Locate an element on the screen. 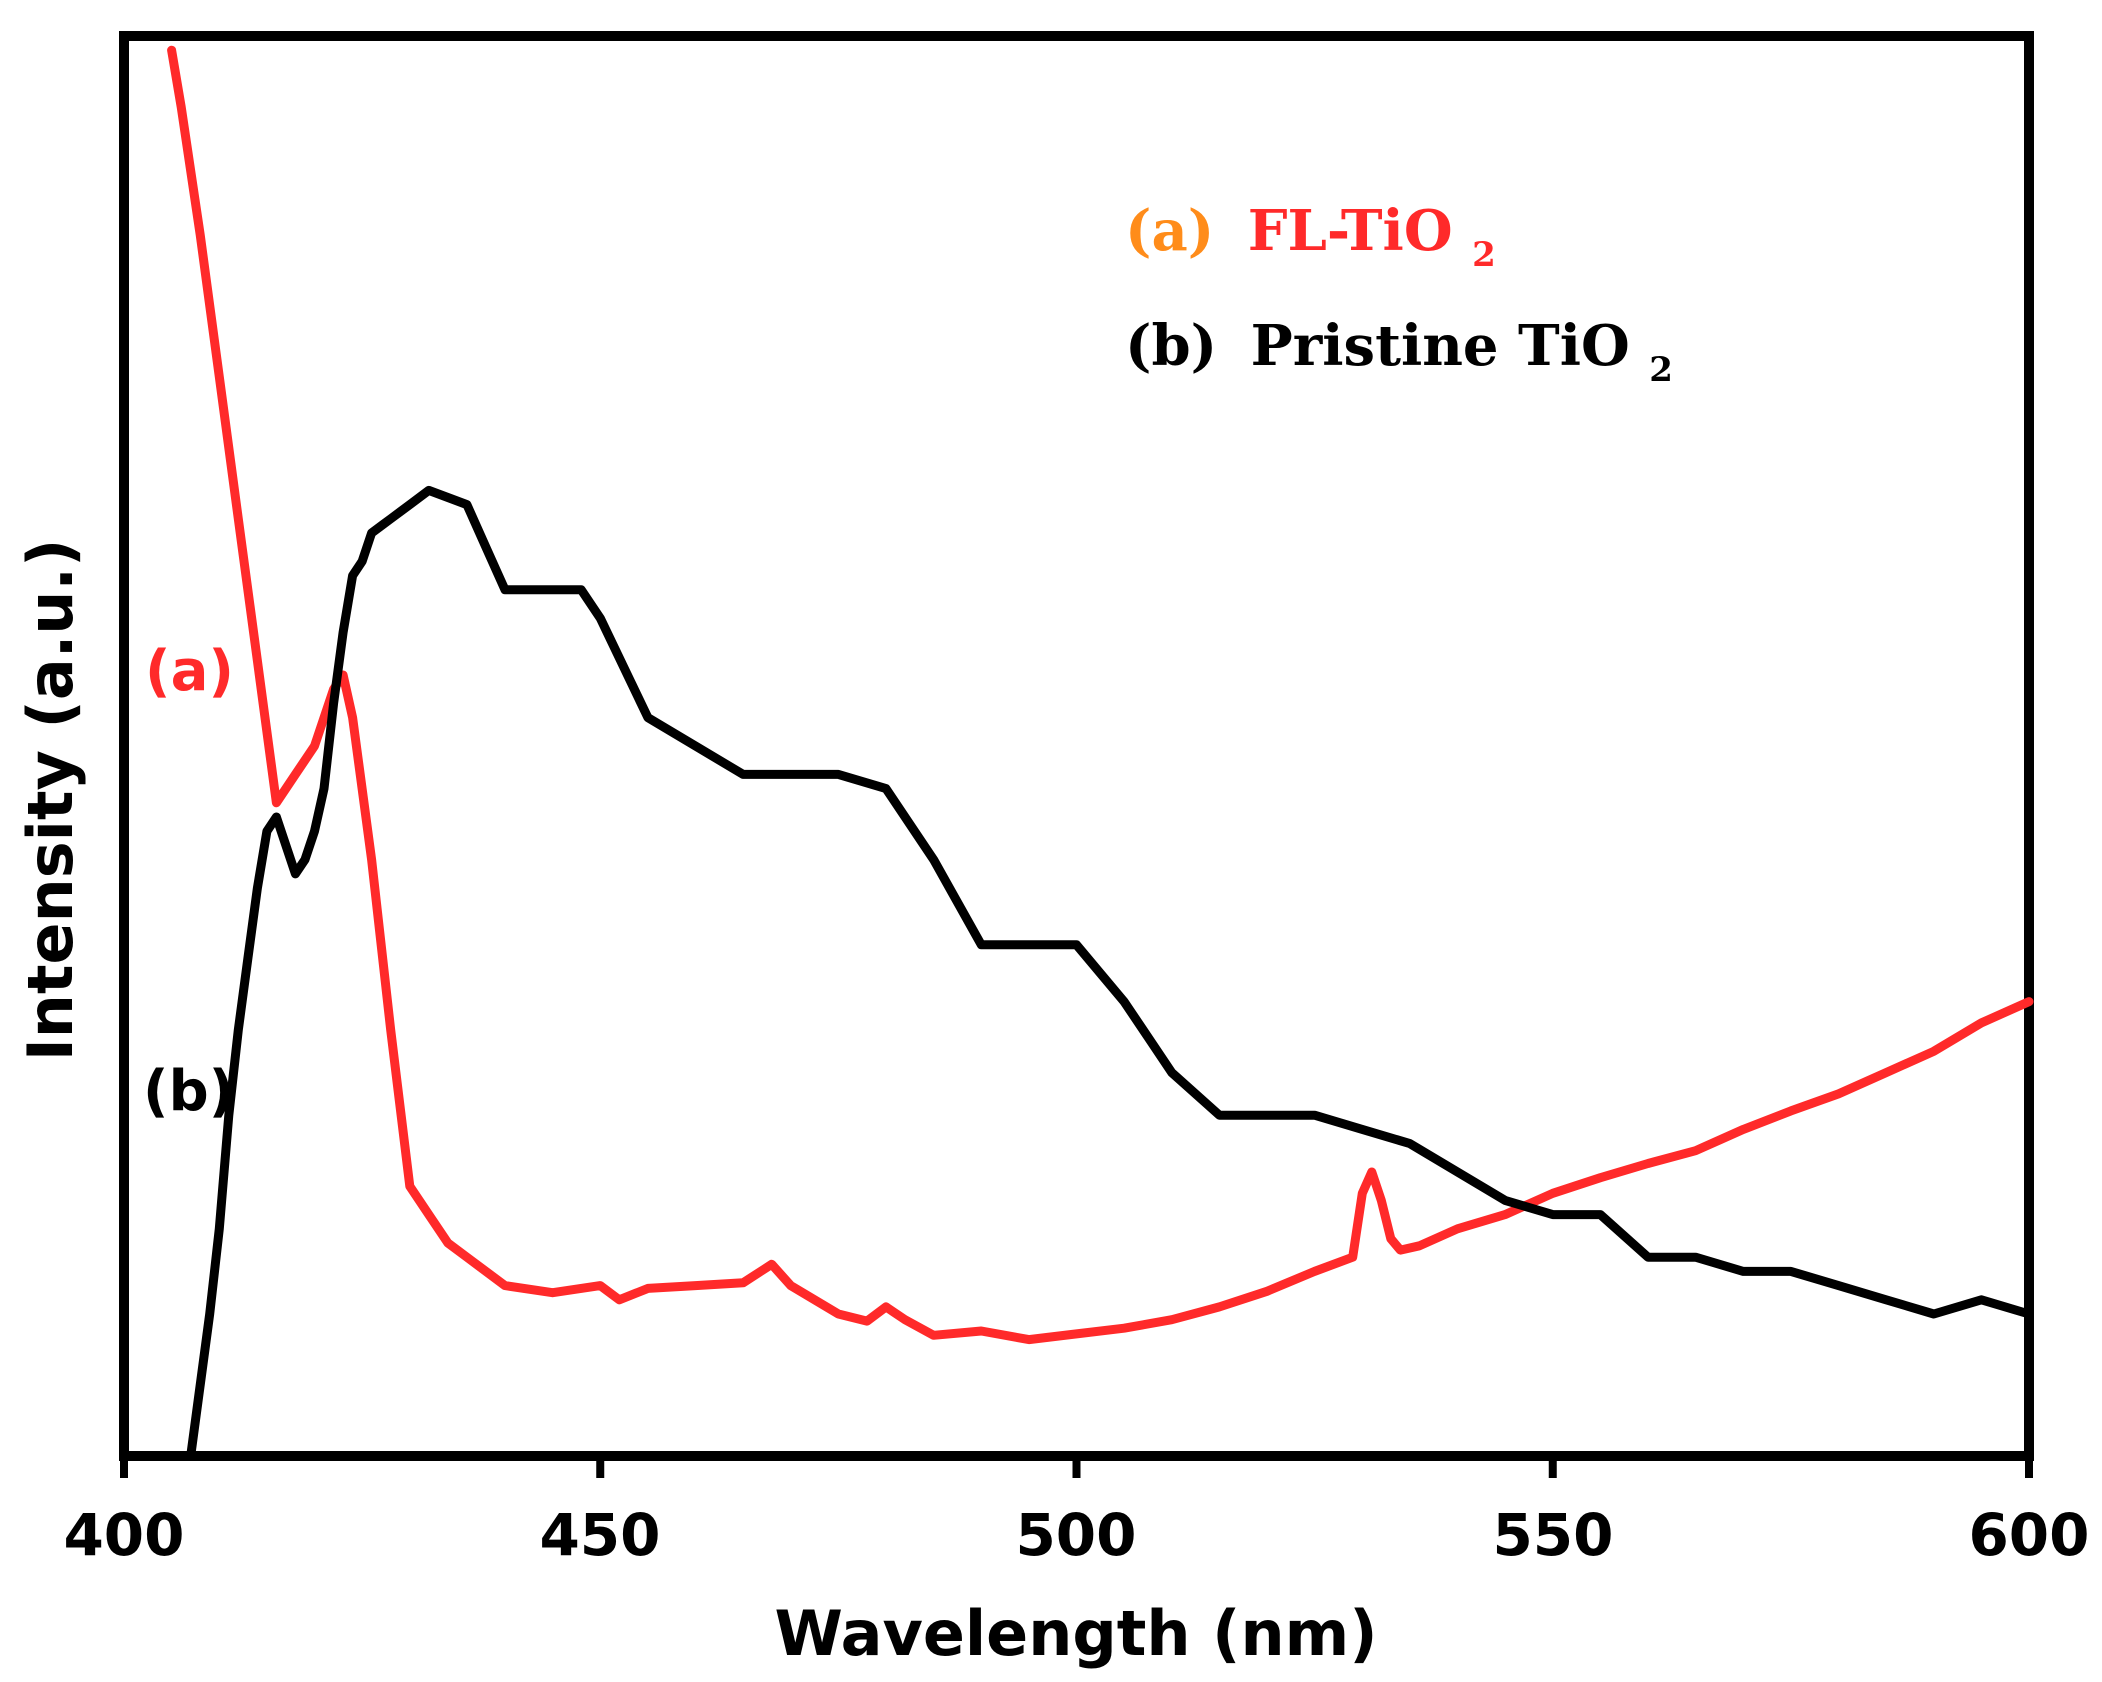 This screenshot has width=2102, height=1682. legend: (a) FL-TiO 2 (b) Pristine TiO 2 is located at coordinates (1399, 294).